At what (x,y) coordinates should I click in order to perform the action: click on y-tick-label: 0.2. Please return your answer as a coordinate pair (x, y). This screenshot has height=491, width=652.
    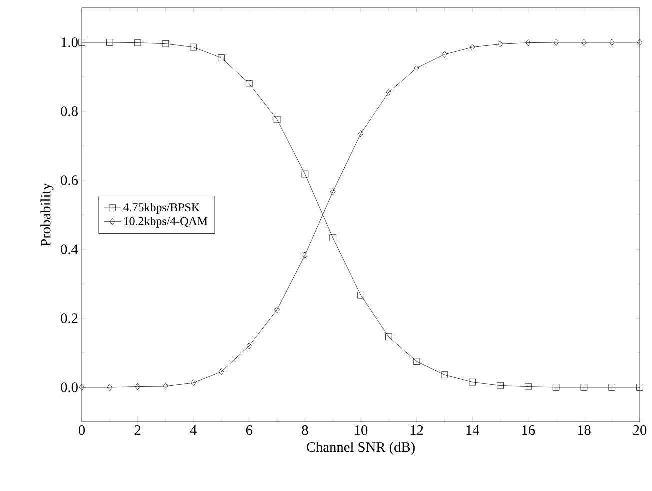
    Looking at the image, I should click on (69, 319).